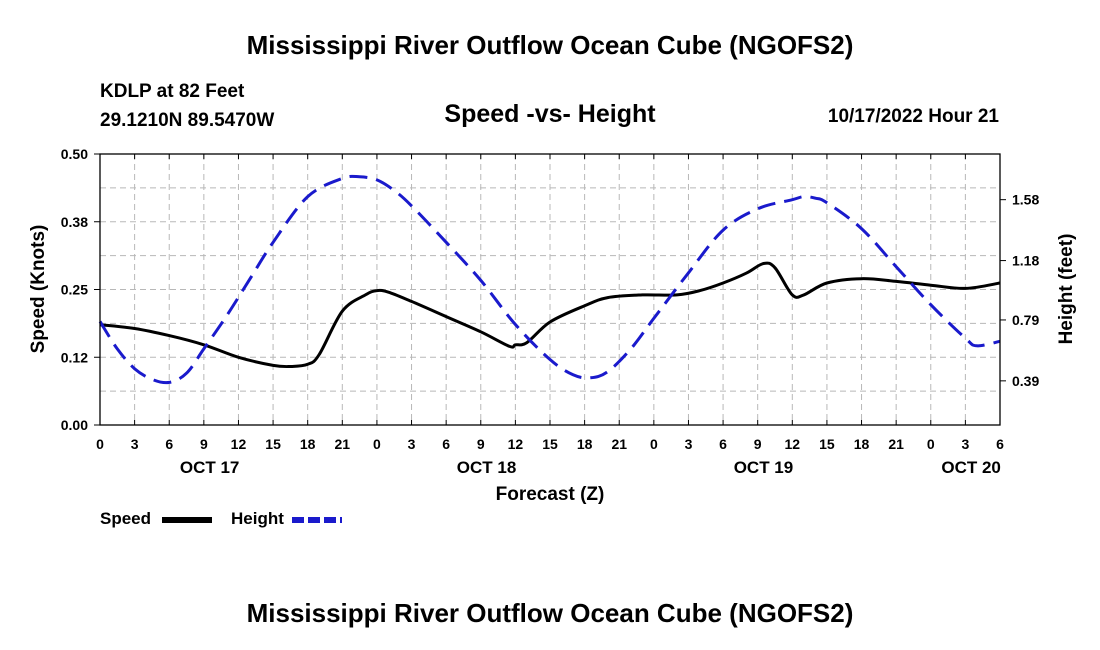 Image resolution: width=1100 pixels, height=650 pixels. What do you see at coordinates (764, 467) in the screenshot?
I see `day-label: OCT 19` at bounding box center [764, 467].